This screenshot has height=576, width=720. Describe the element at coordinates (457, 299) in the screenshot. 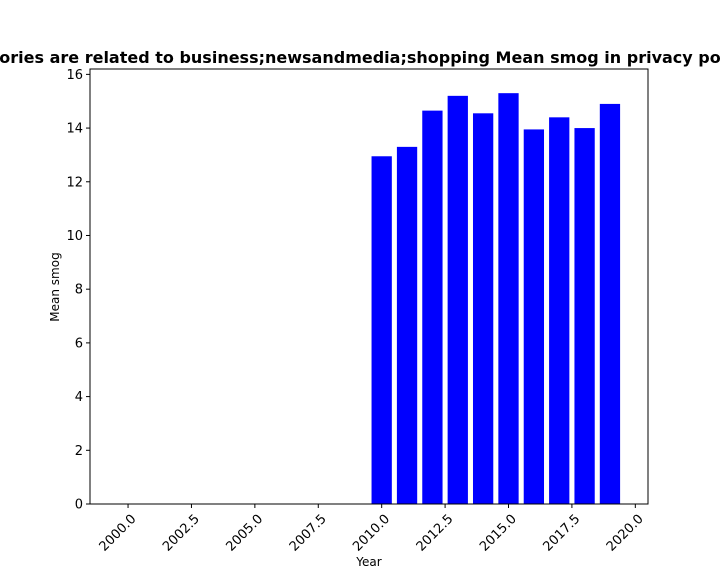

I see `bar-2013` at that location.